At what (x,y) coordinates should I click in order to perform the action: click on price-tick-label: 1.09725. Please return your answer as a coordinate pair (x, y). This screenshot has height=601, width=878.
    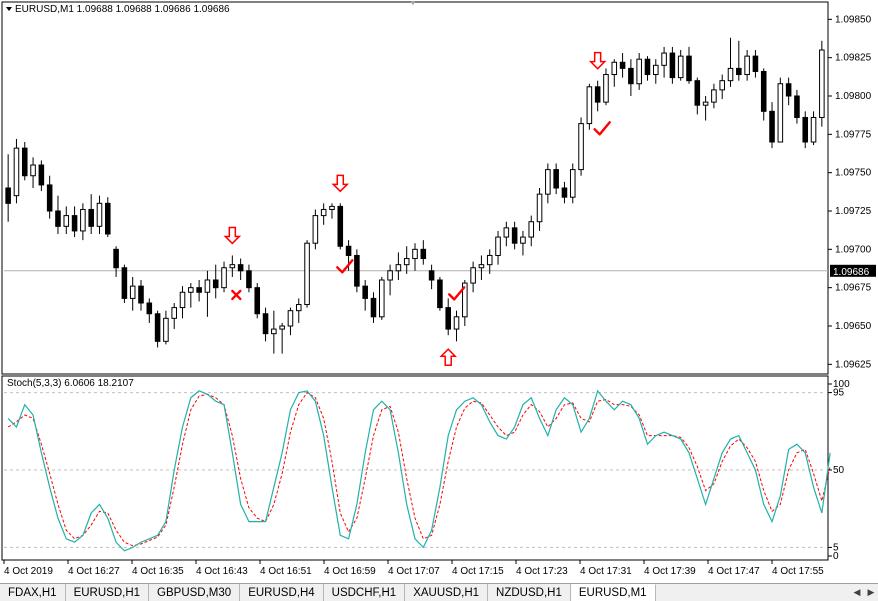
    Looking at the image, I should click on (853, 211).